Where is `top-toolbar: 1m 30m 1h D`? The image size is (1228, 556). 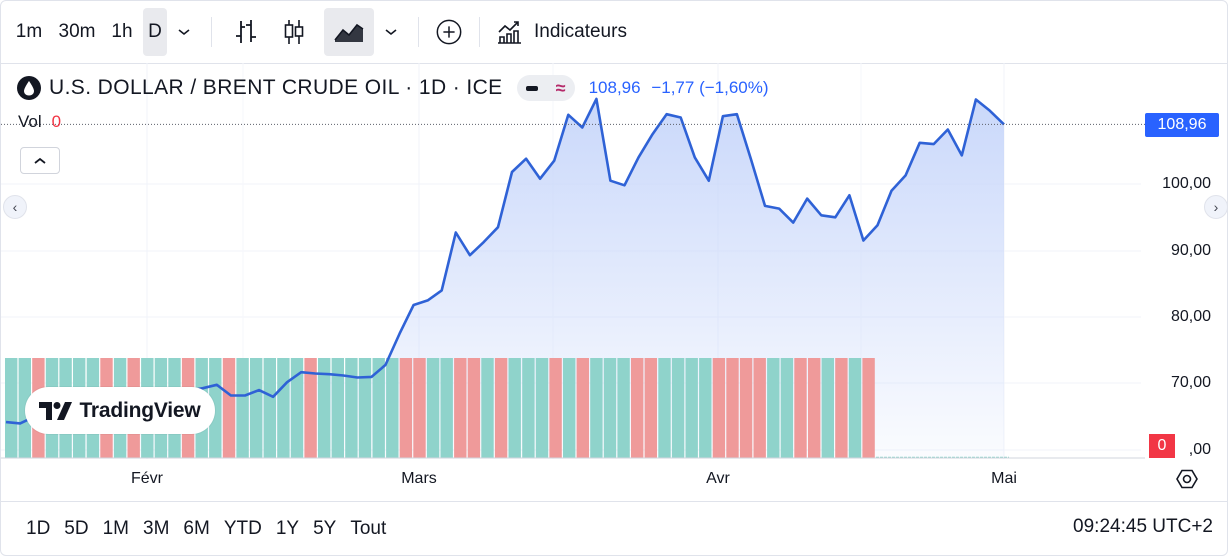
top-toolbar: 1m 30m 1h D is located at coordinates (614, 32).